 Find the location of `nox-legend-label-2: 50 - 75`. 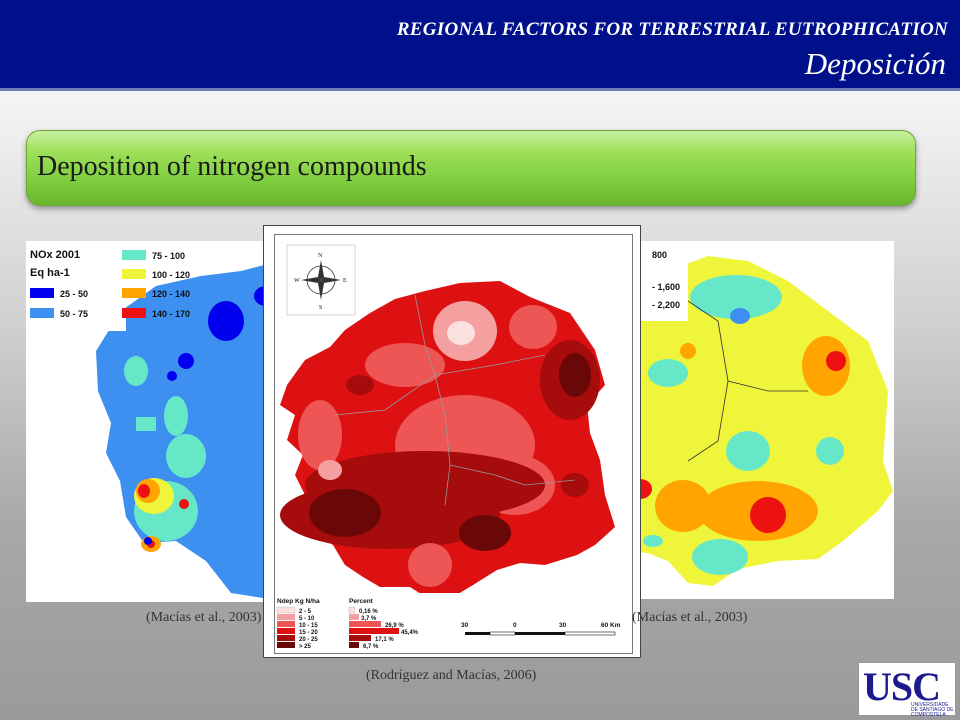

nox-legend-label-2: 50 - 75 is located at coordinates (74, 314).